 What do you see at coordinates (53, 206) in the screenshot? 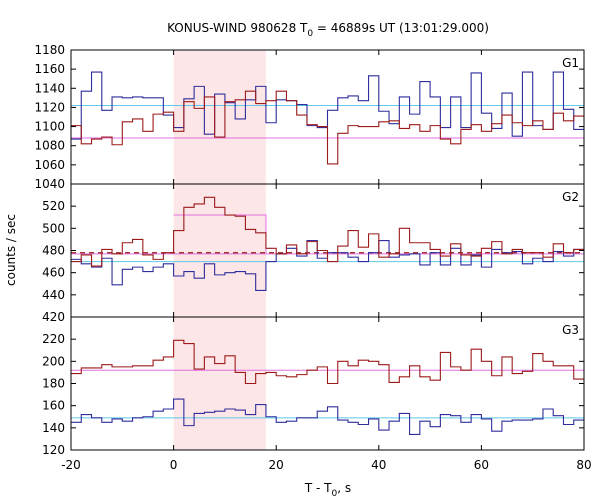
I see `y-tick-label: 520` at bounding box center [53, 206].